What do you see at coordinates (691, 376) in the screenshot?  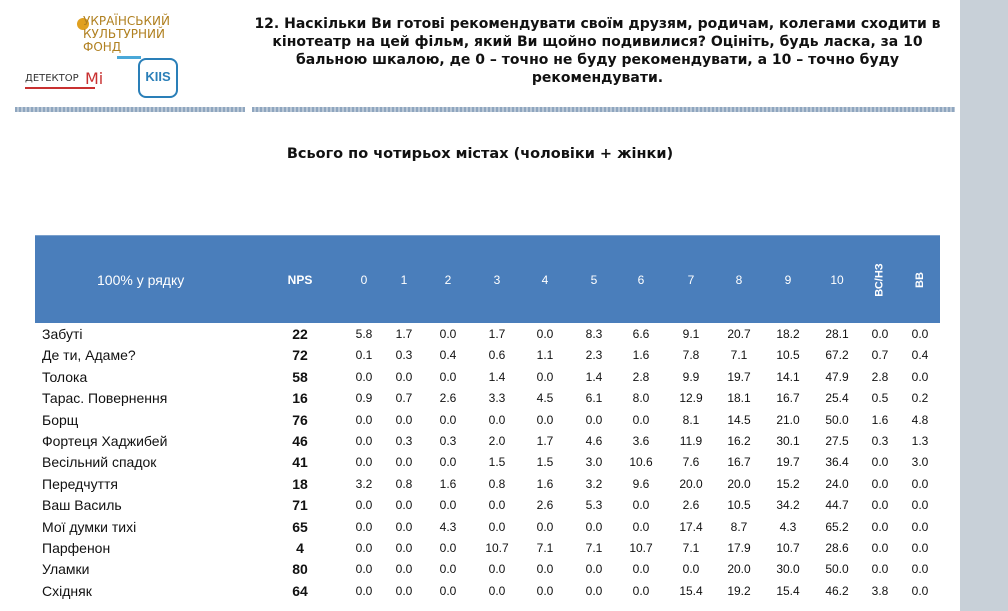 I see `row-percent-value: 9.9` at bounding box center [691, 376].